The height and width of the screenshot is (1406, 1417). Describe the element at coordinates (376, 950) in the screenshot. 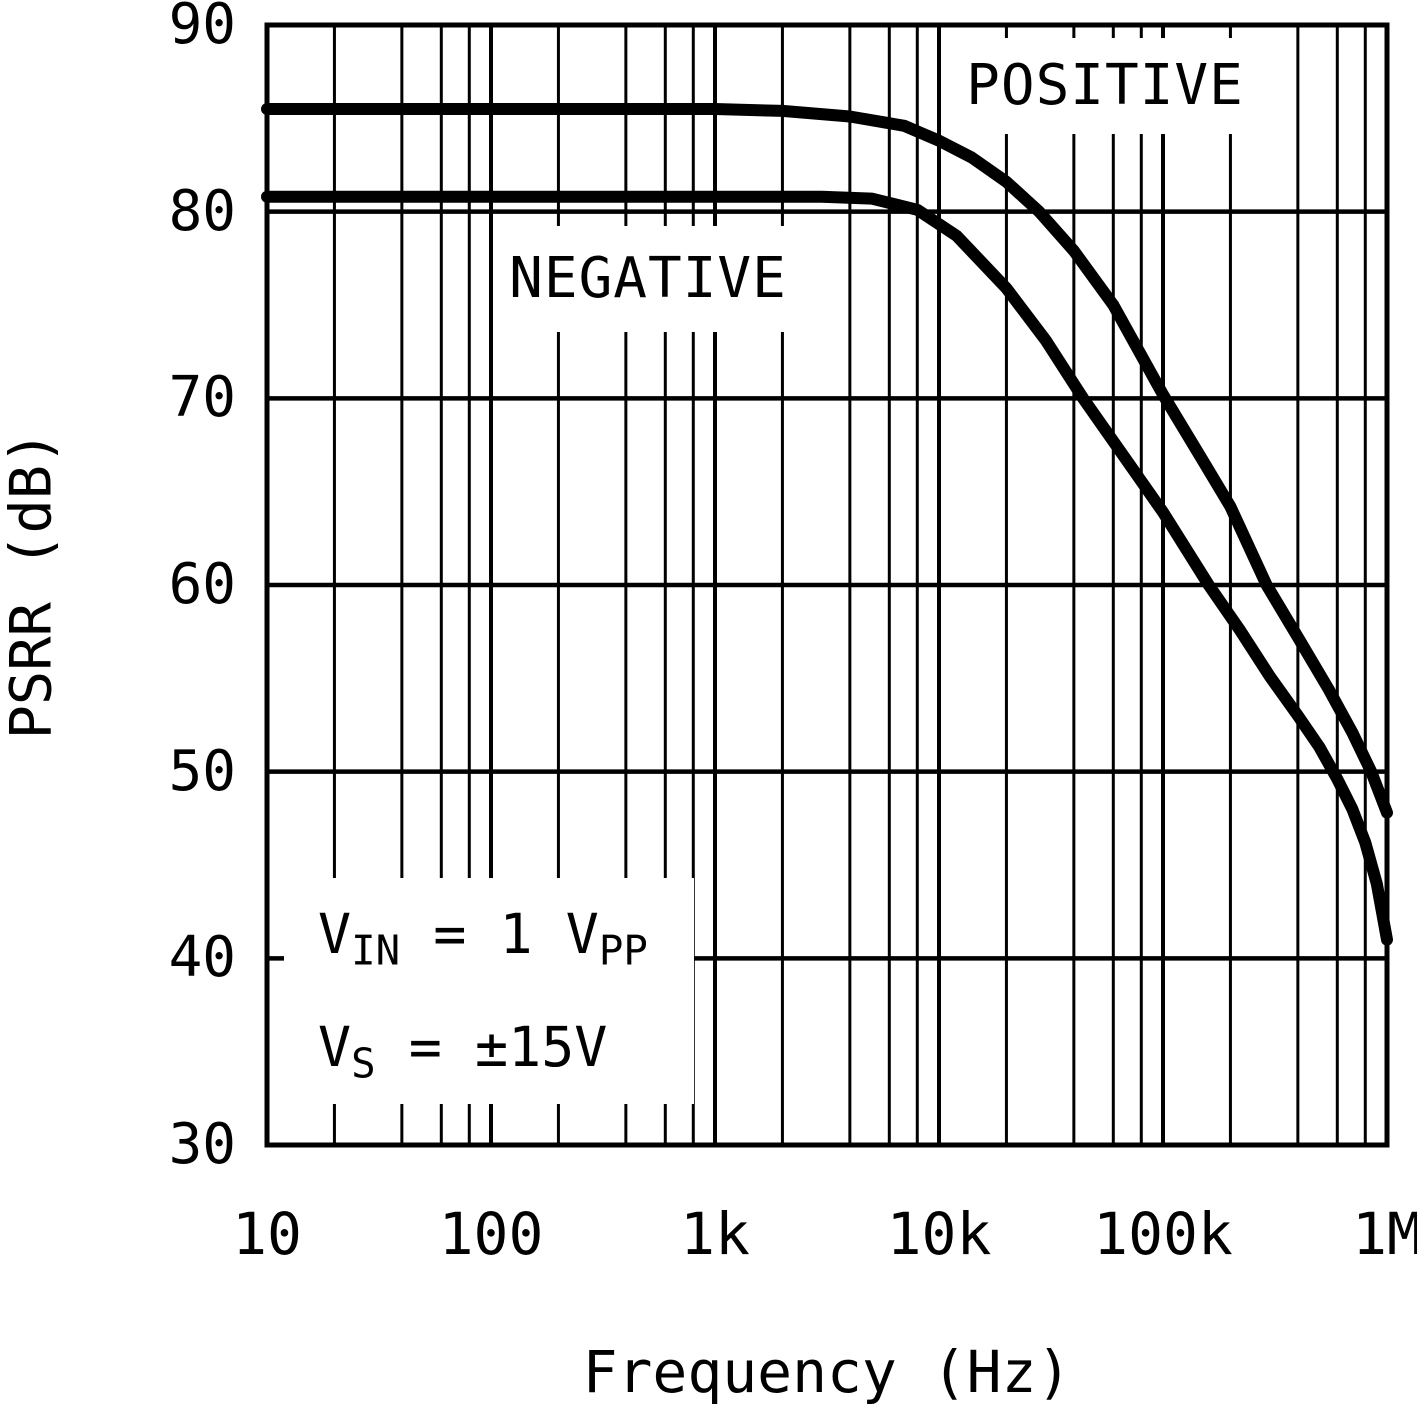

I see `vin-subscript: IN` at that location.